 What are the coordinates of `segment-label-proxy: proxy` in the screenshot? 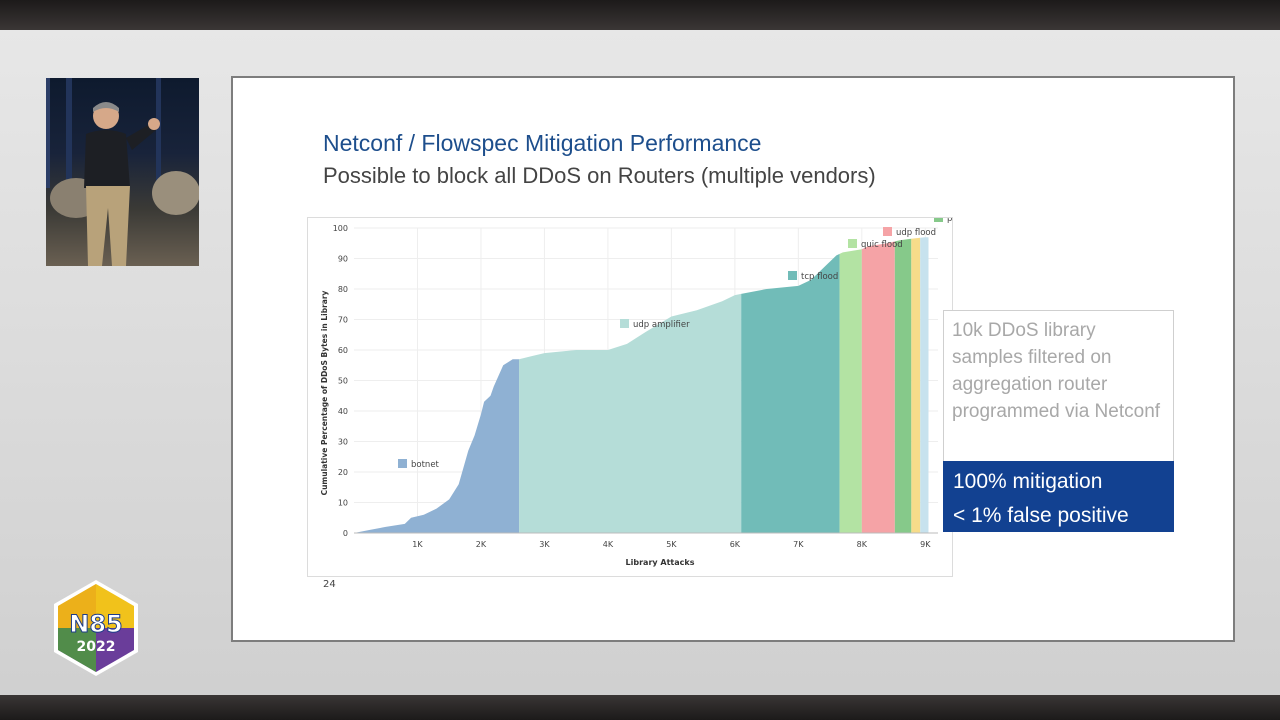 It's located at (952, 218).